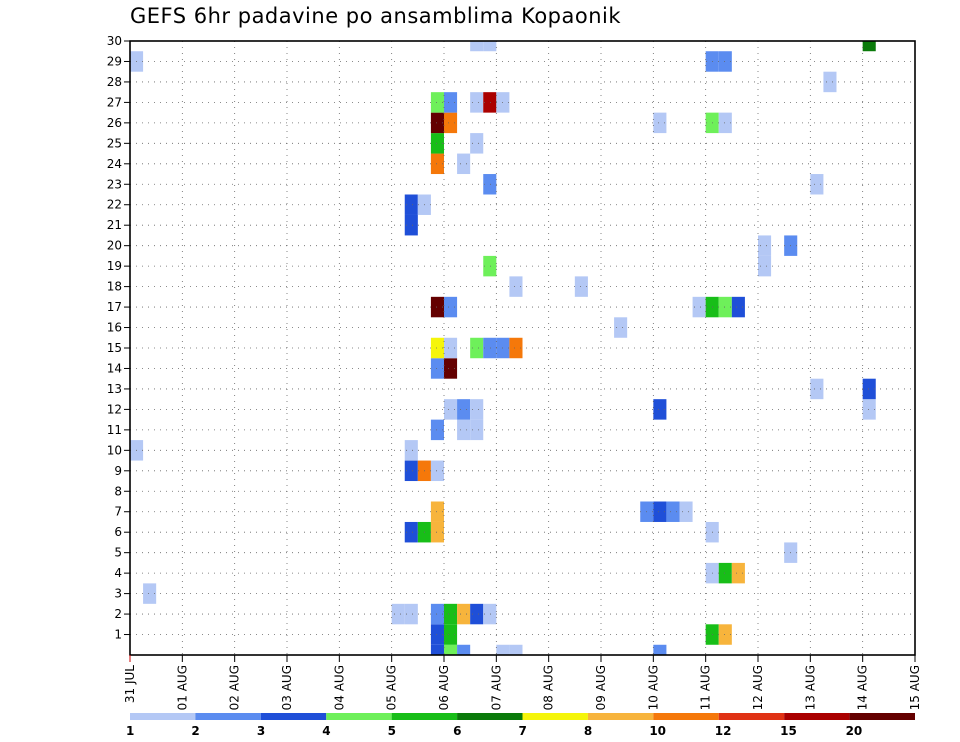  I want to click on y-tick-label: 26, so click(114, 123).